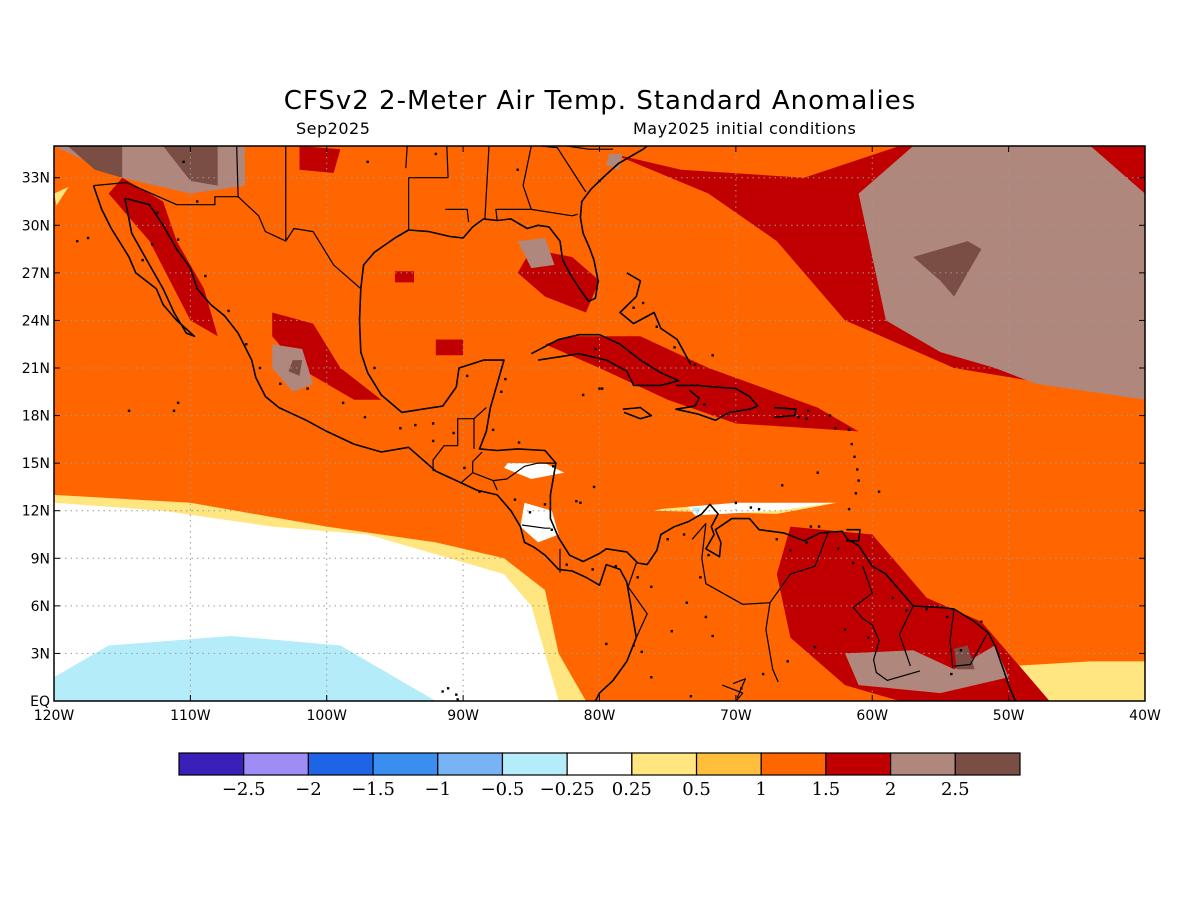  Describe the element at coordinates (600, 716) in the screenshot. I see `lon-tick-label: 80W` at that location.